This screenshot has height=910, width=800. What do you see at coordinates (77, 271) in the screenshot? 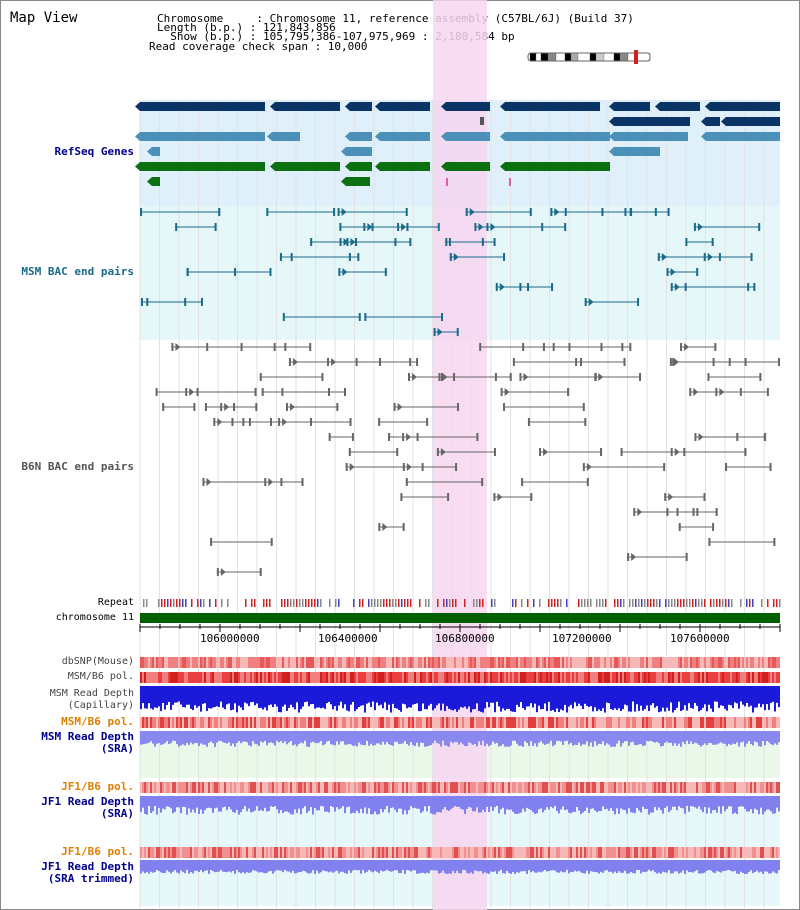
I see `track-label-msm-bac: MSM BAC end pairs` at bounding box center [77, 271].